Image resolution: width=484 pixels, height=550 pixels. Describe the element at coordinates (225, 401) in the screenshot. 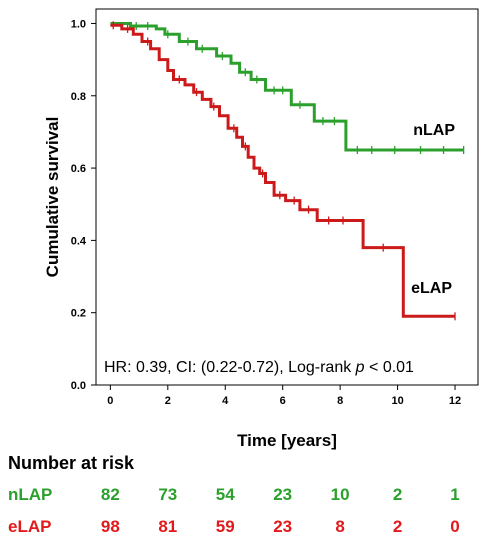

I see `x-tick-label: 4` at that location.